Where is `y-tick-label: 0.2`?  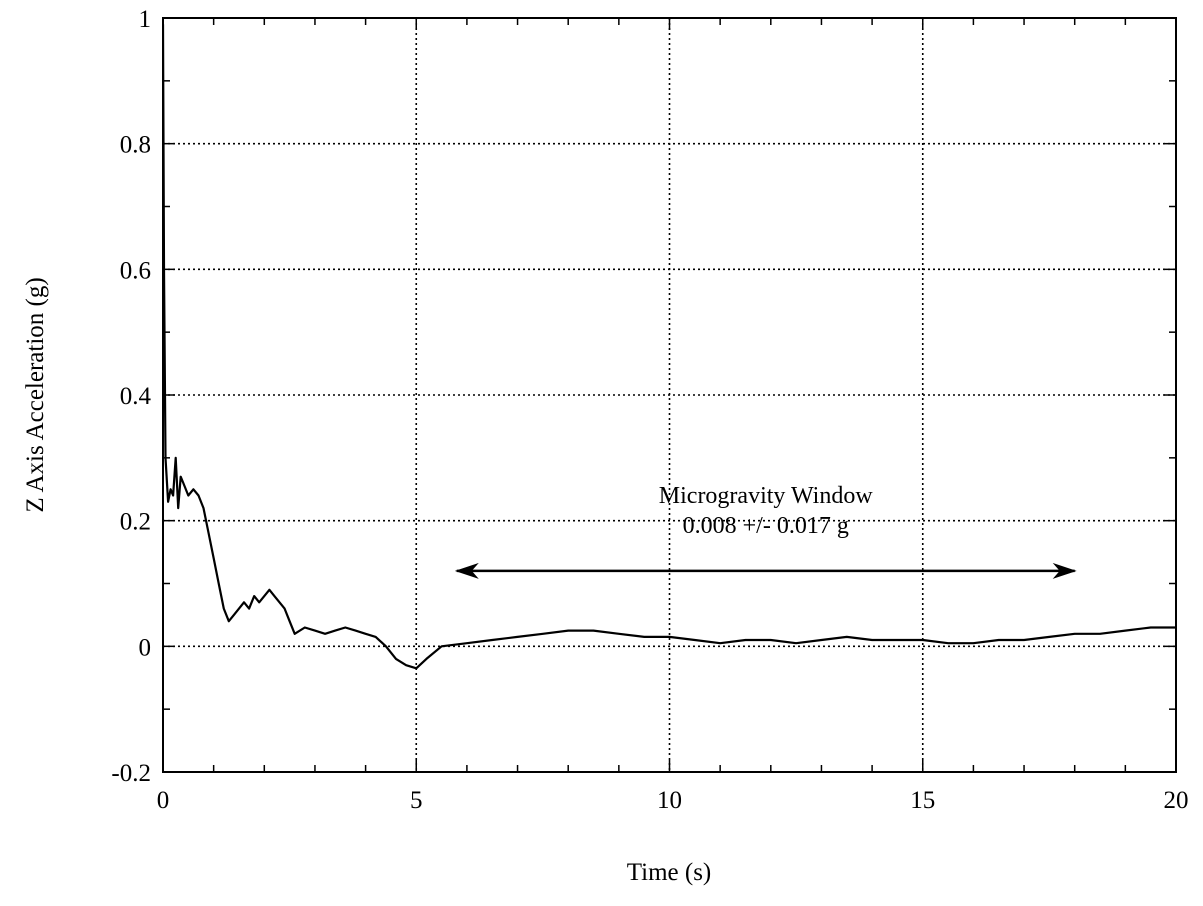 y-tick-label: 0.2 is located at coordinates (135, 522).